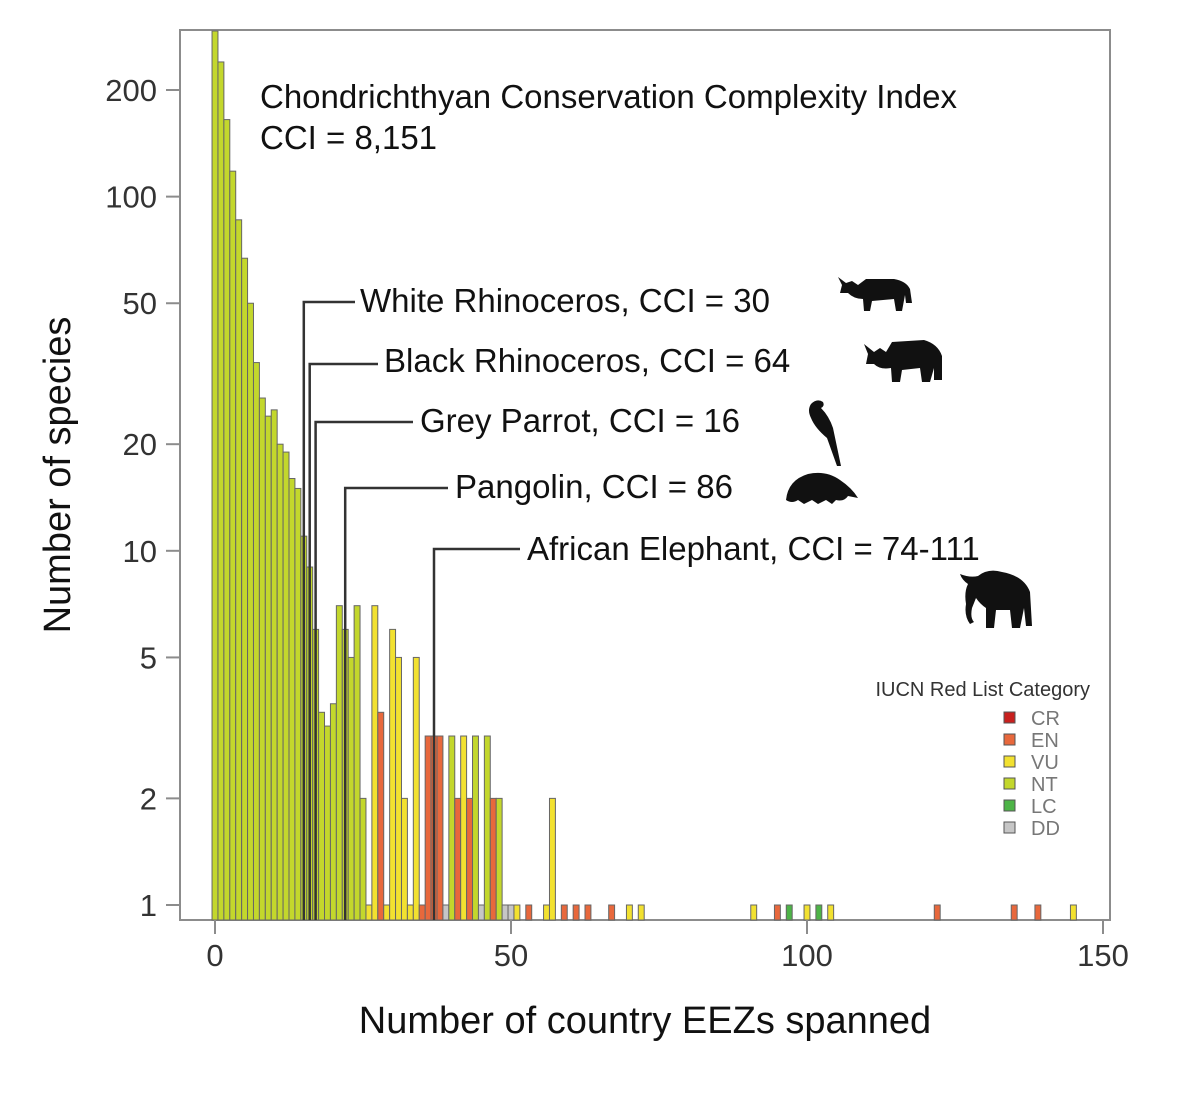 The width and height of the screenshot is (1200, 1100). I want to click on annotation-label-pangolin: Pangolin, CCI = 86, so click(594, 486).